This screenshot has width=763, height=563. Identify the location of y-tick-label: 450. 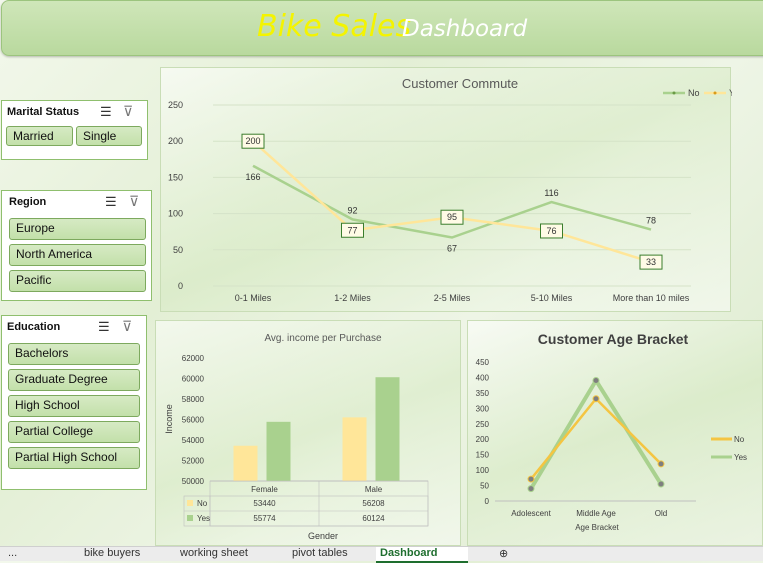
(483, 362).